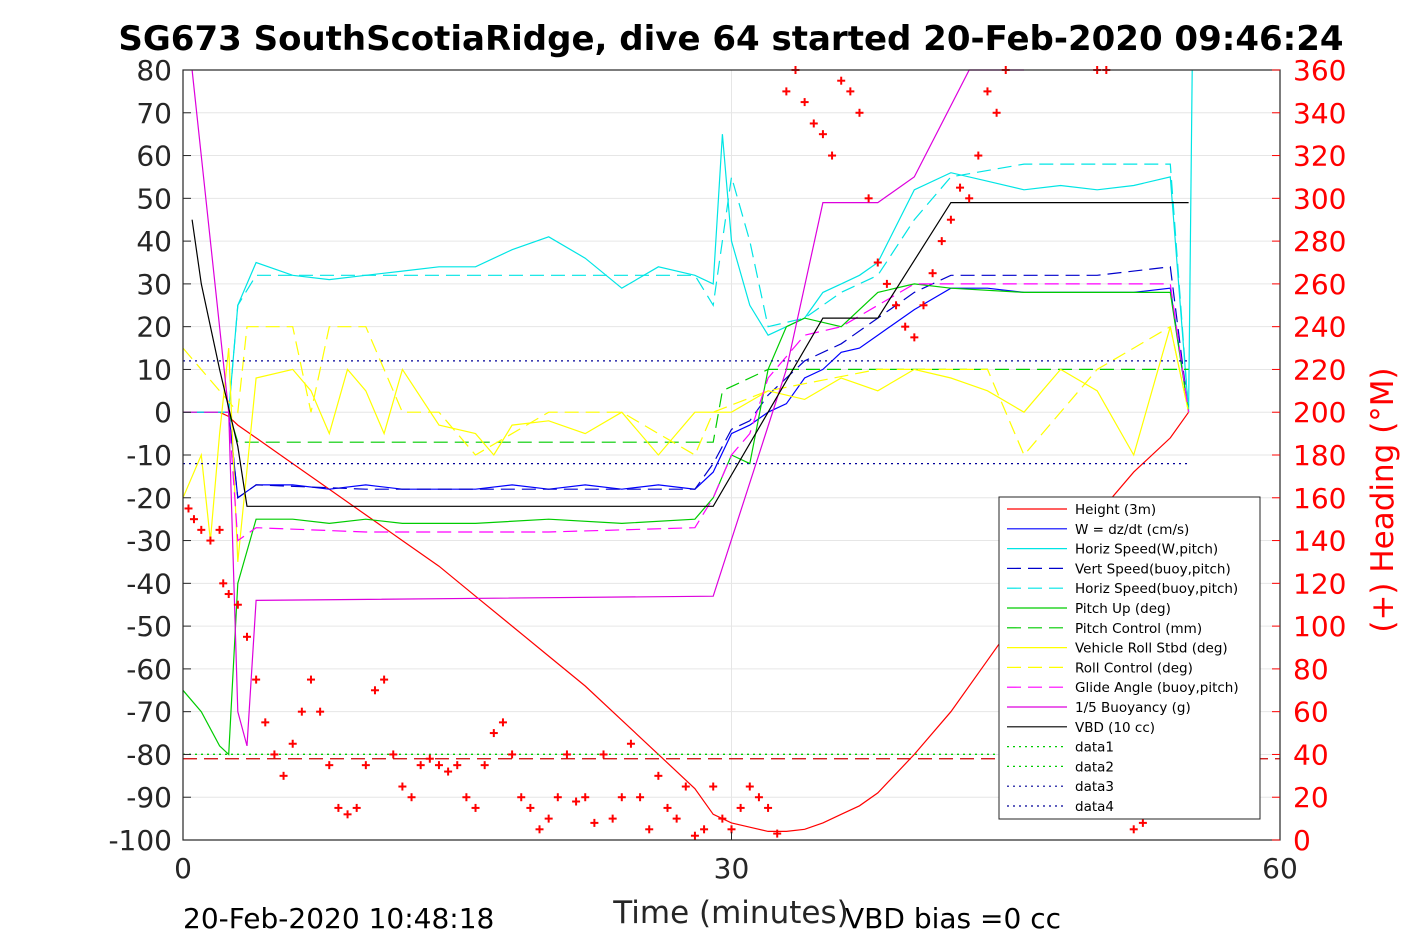 Image resolution: width=1417 pixels, height=945 pixels. What do you see at coordinates (1311, 669) in the screenshot?
I see `y2-tick-label: 80` at bounding box center [1311, 669].